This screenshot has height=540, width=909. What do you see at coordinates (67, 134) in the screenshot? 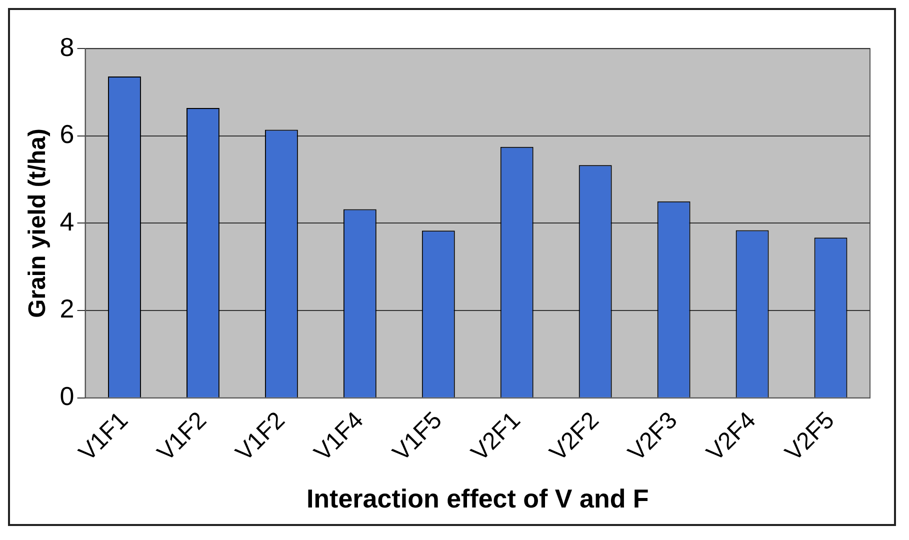
I see `y-tick-label: 6` at bounding box center [67, 134].